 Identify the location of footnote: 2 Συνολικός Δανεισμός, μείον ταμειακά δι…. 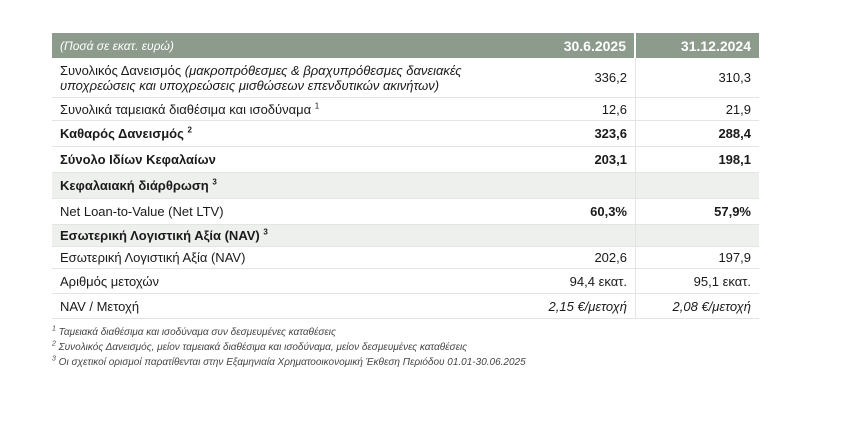
(289, 347).